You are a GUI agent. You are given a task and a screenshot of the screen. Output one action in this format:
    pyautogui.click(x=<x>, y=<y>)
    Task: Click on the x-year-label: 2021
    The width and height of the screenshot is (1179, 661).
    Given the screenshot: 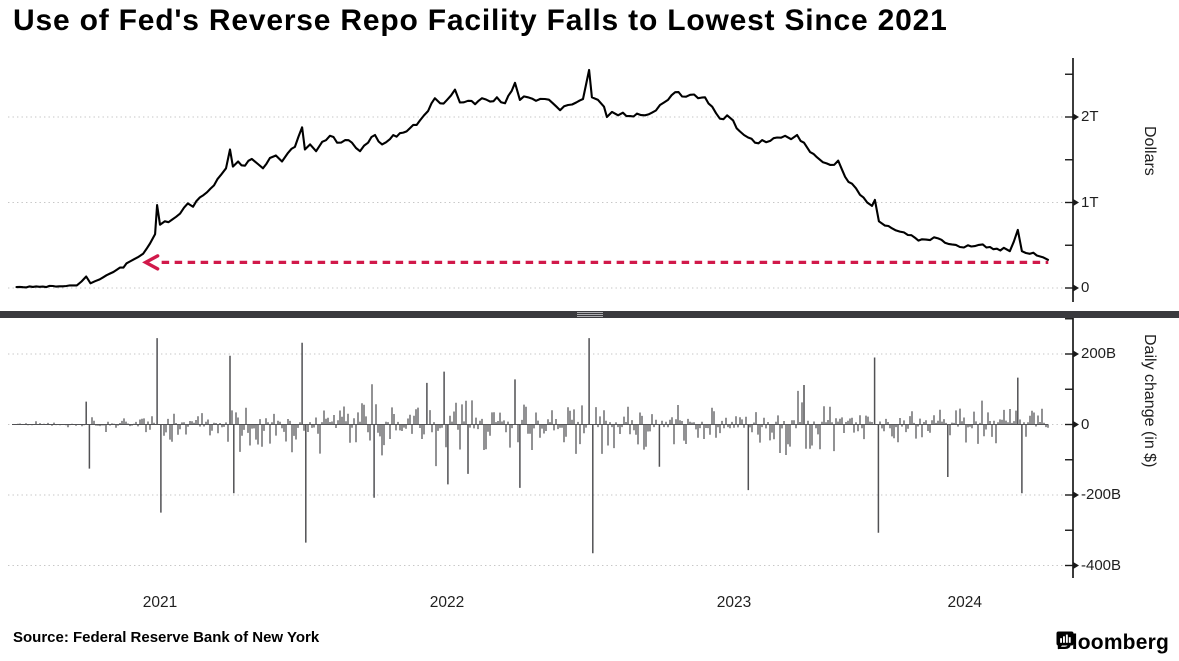 What is the action you would take?
    pyautogui.click(x=160, y=602)
    